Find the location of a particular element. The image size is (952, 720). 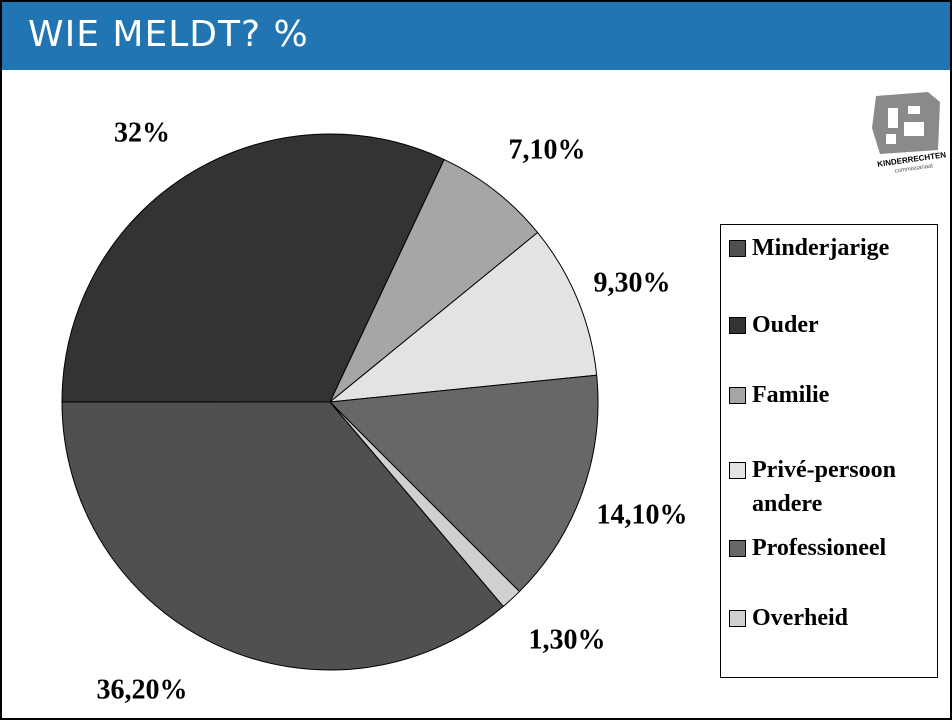

logo-subtext: commissariaat is located at coordinates (913, 168).